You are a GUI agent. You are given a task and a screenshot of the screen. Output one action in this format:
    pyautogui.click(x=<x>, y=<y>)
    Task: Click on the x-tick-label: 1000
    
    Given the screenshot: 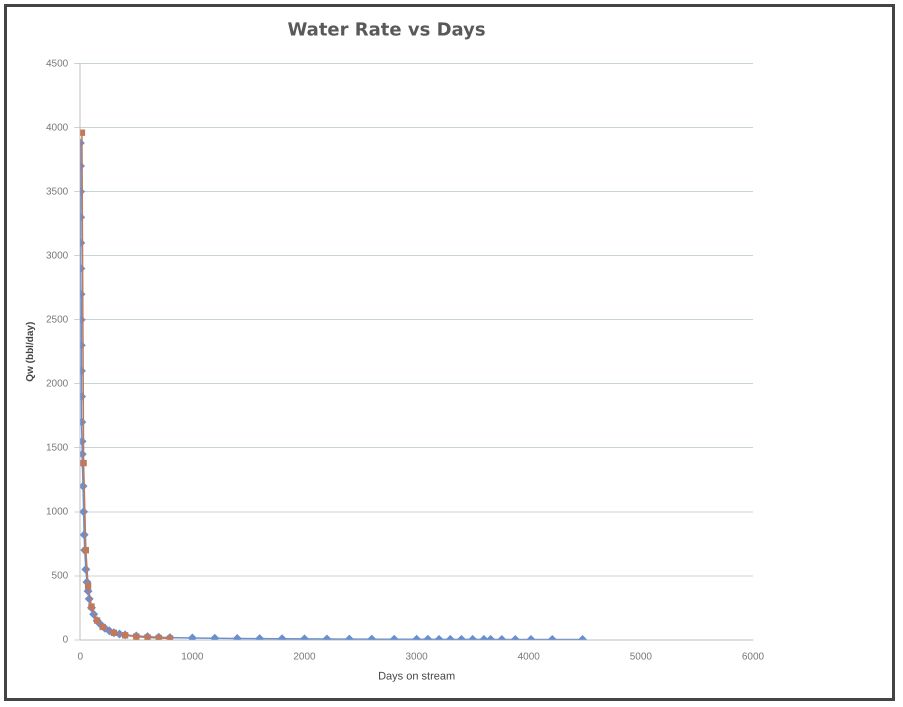 What is the action you would take?
    pyautogui.click(x=192, y=657)
    